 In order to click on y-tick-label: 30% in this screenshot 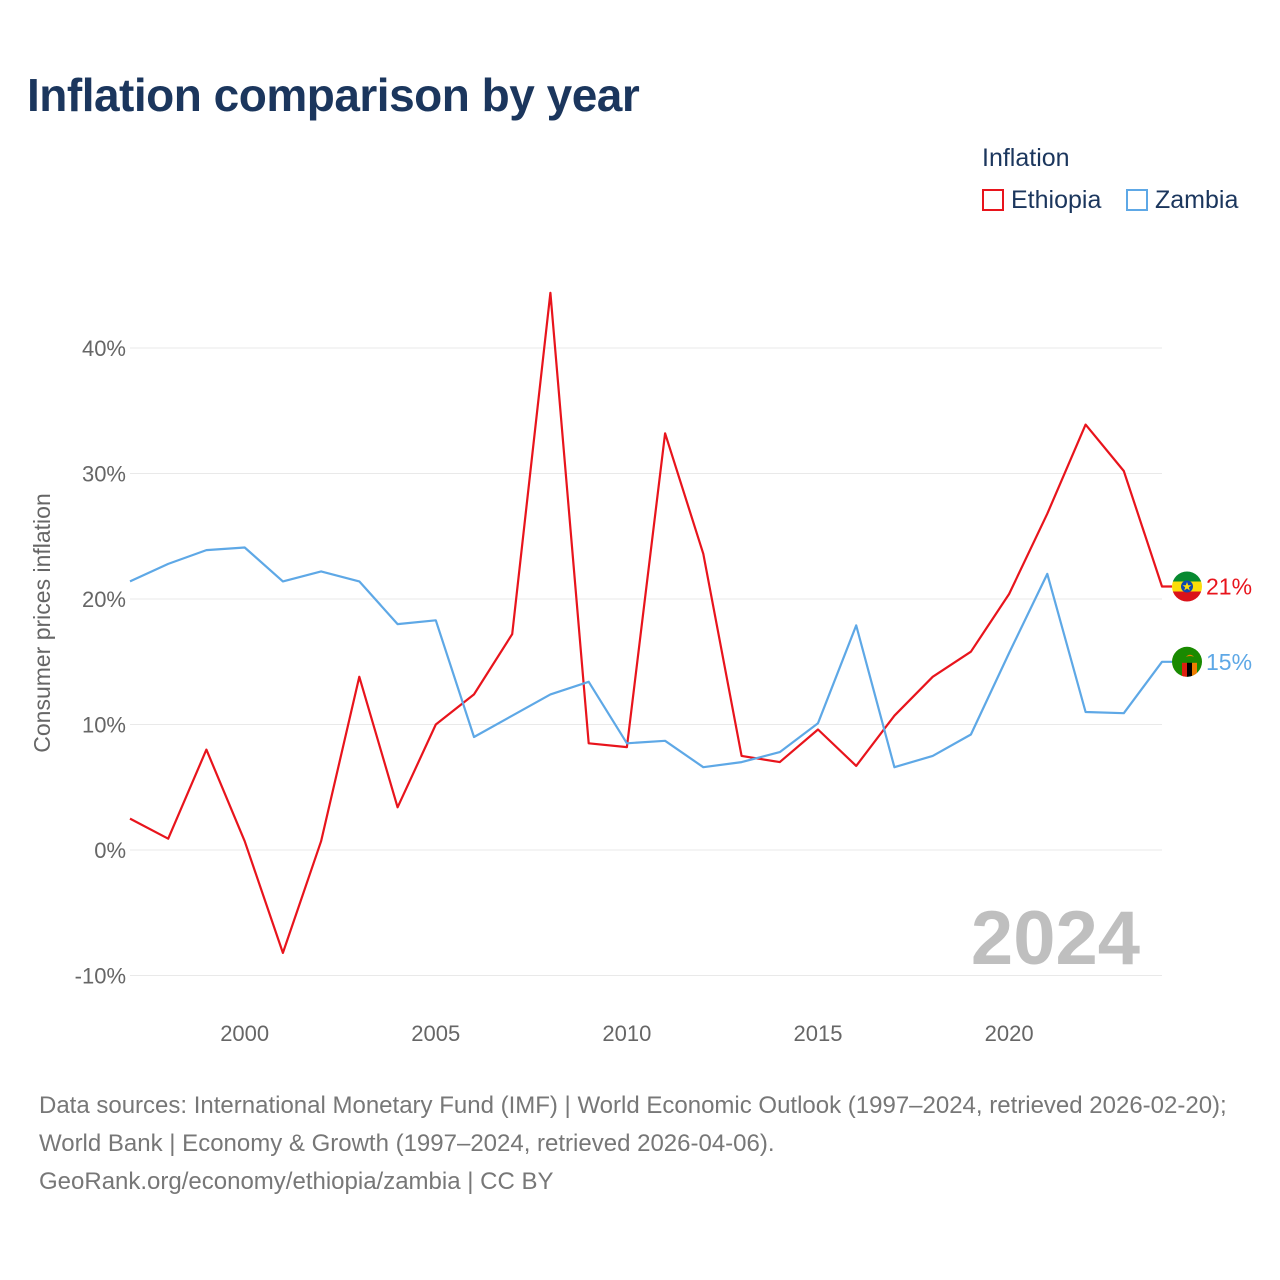, I will do `click(104, 474)`.